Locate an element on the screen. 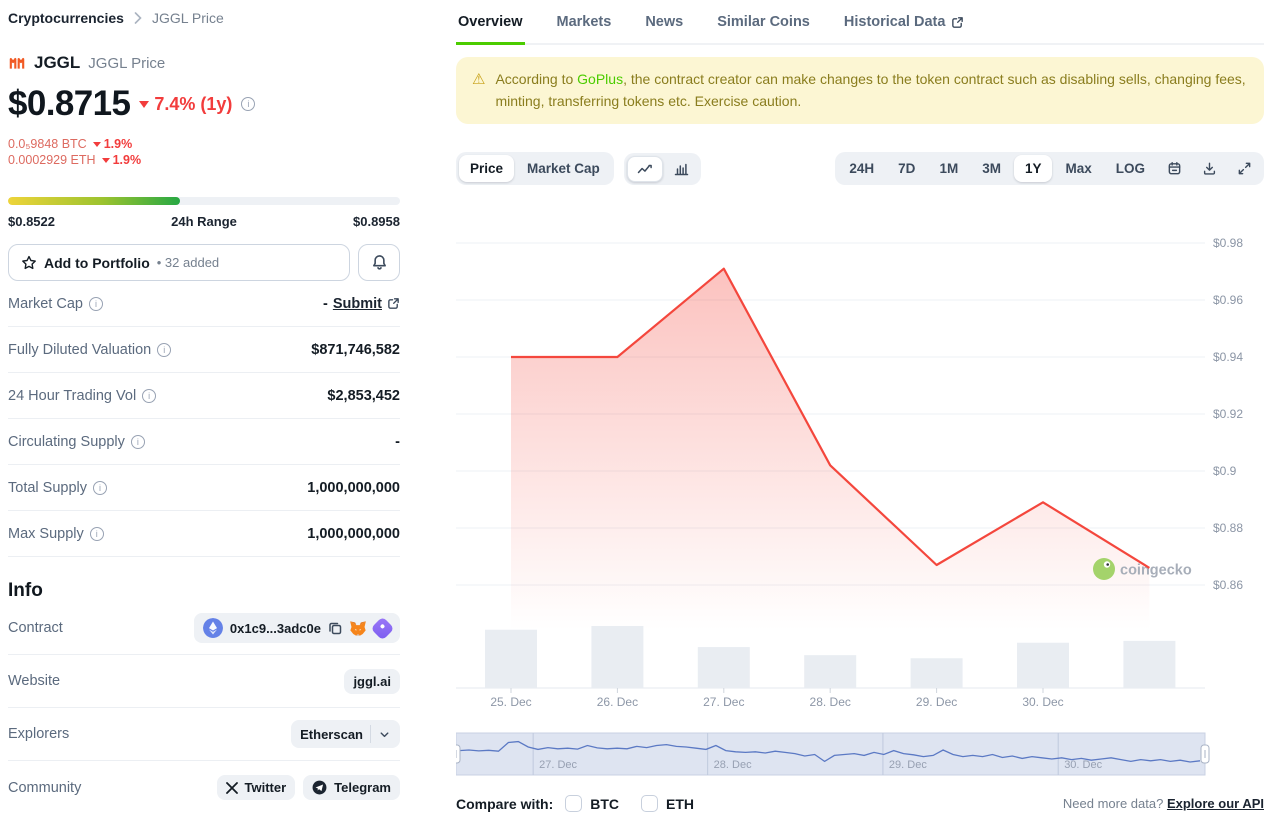  info-label: Explorers is located at coordinates (39, 734).